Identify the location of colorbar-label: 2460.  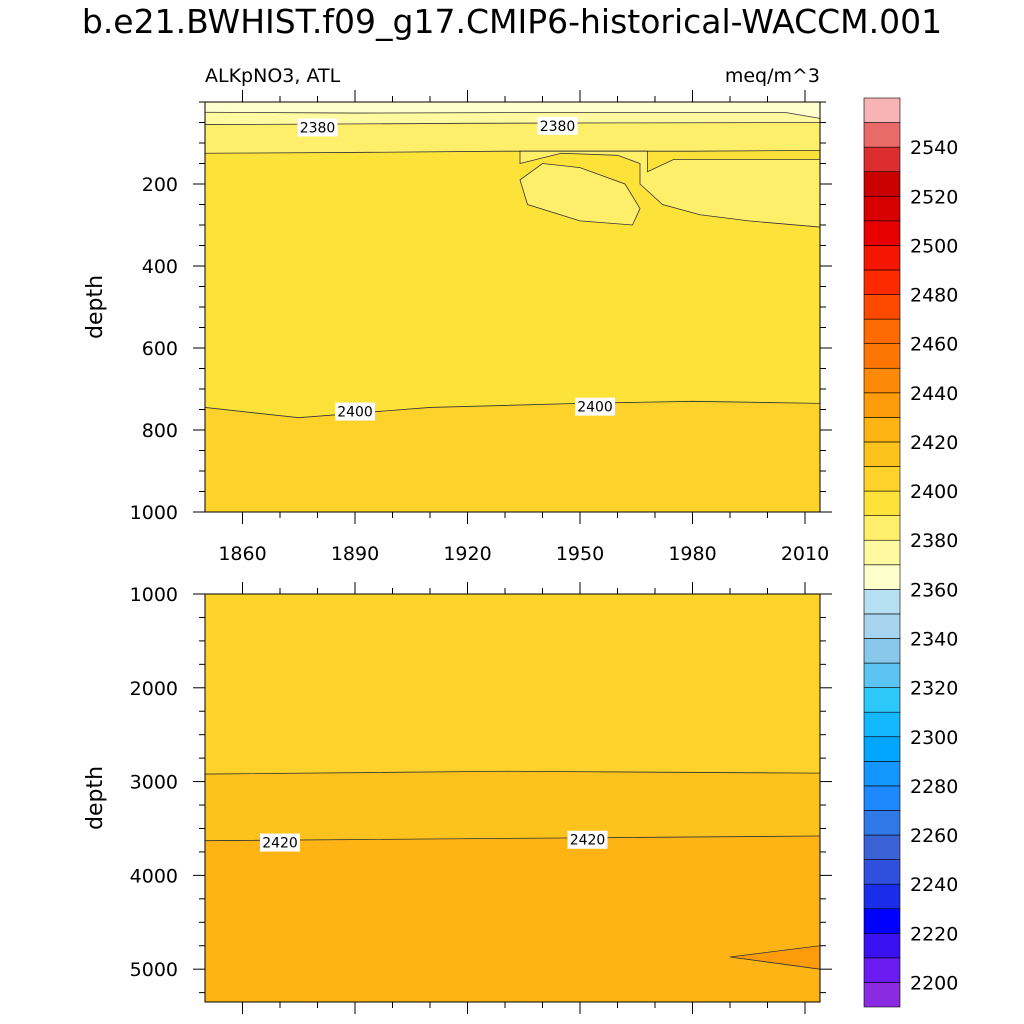
(934, 345).